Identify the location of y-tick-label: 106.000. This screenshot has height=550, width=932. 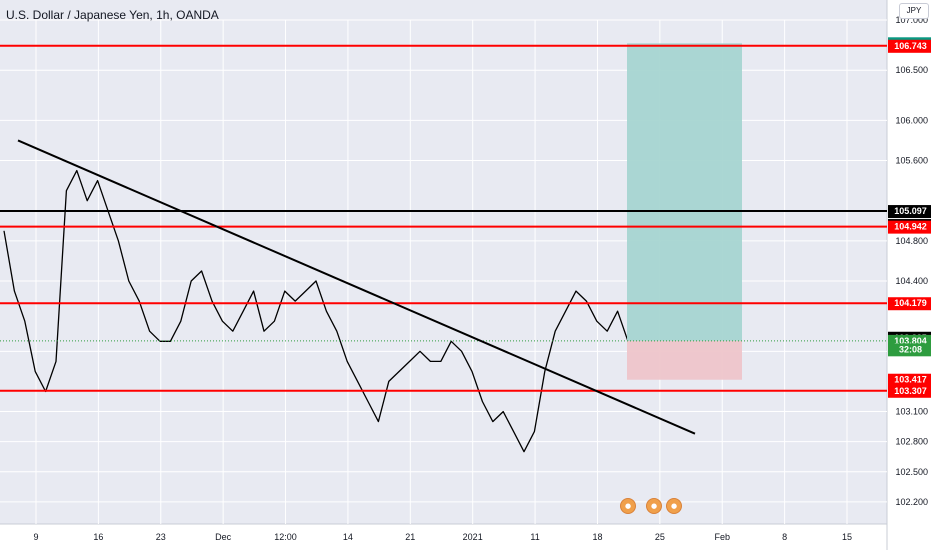
(911, 120).